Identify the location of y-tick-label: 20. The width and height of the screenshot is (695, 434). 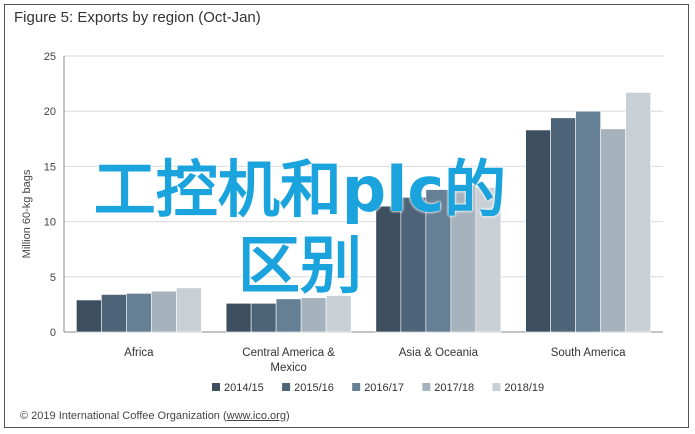
(50, 112).